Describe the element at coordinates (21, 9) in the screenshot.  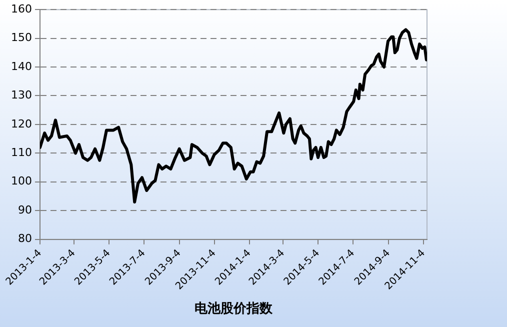
I see `y-tick-label: 160` at that location.